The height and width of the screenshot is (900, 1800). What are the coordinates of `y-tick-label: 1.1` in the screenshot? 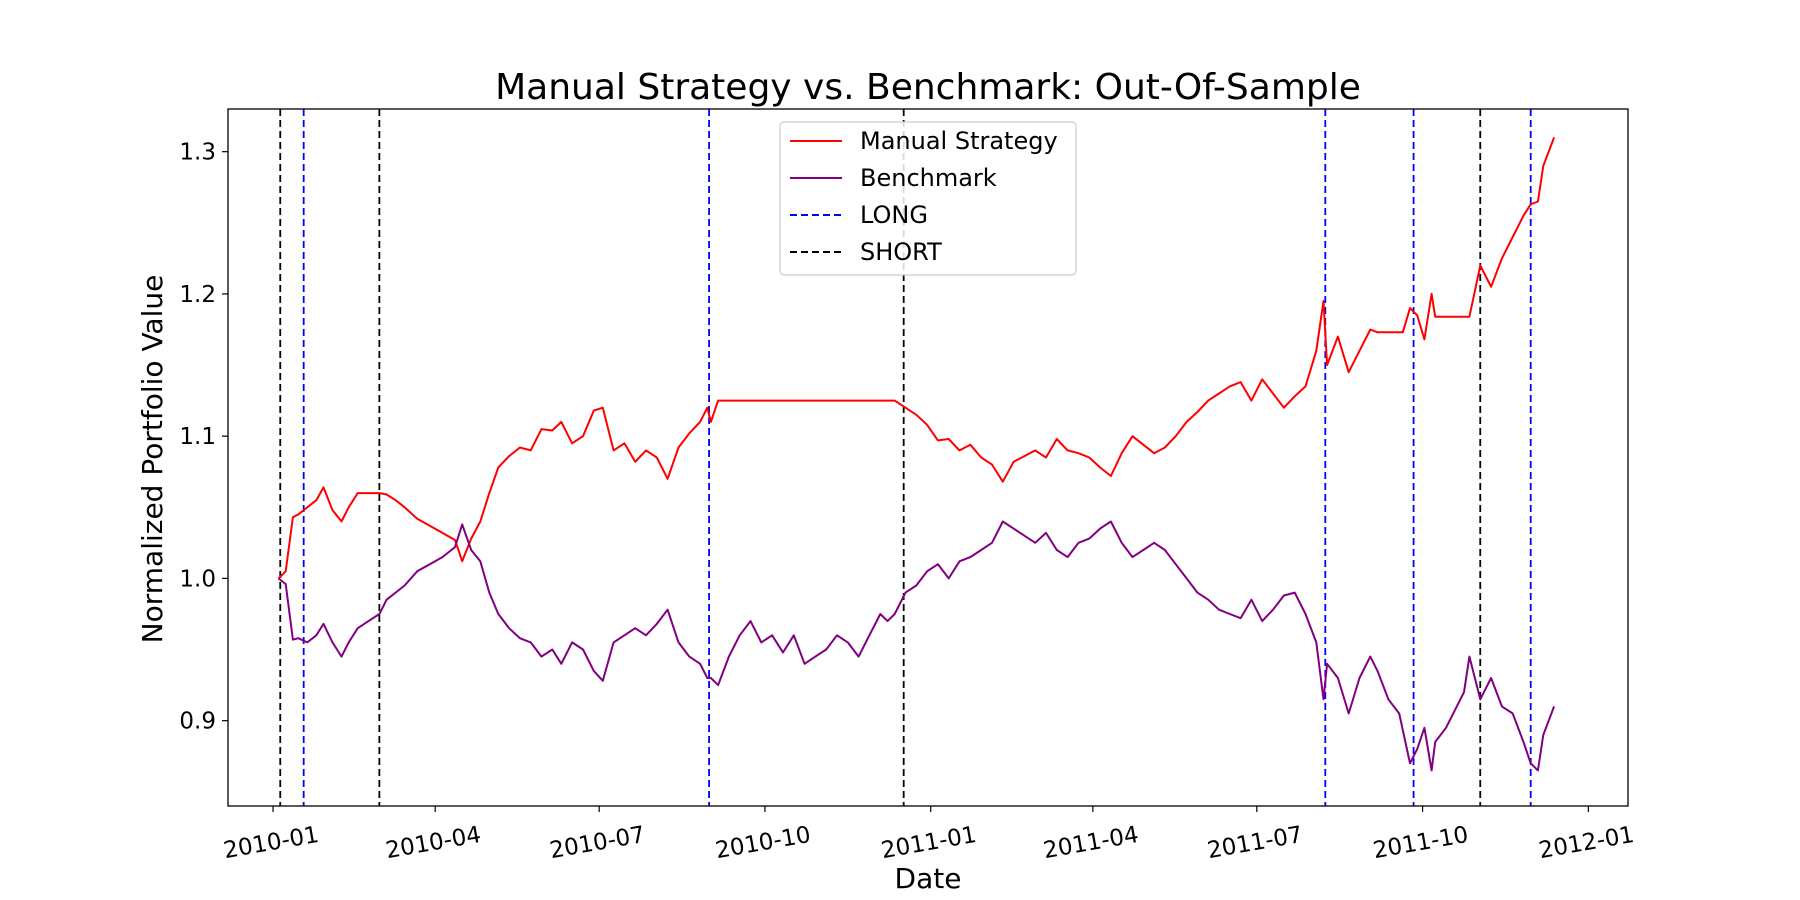 It's located at (197, 437).